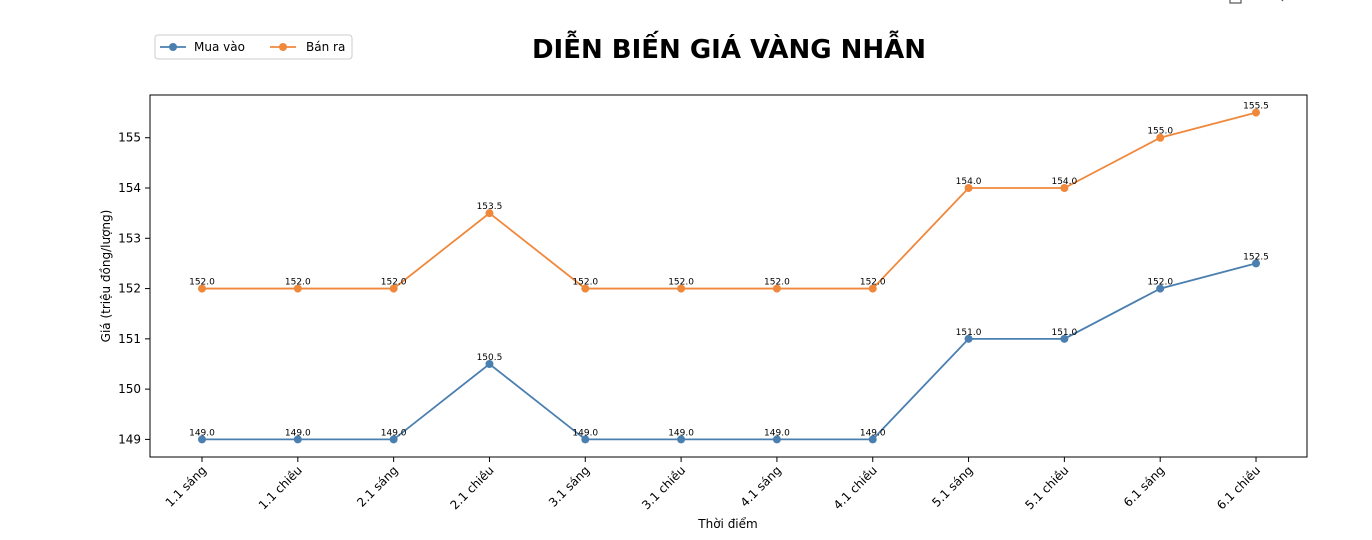 The height and width of the screenshot is (540, 1372). Describe the element at coordinates (129, 389) in the screenshot. I see `y-tick-label: 150` at that location.